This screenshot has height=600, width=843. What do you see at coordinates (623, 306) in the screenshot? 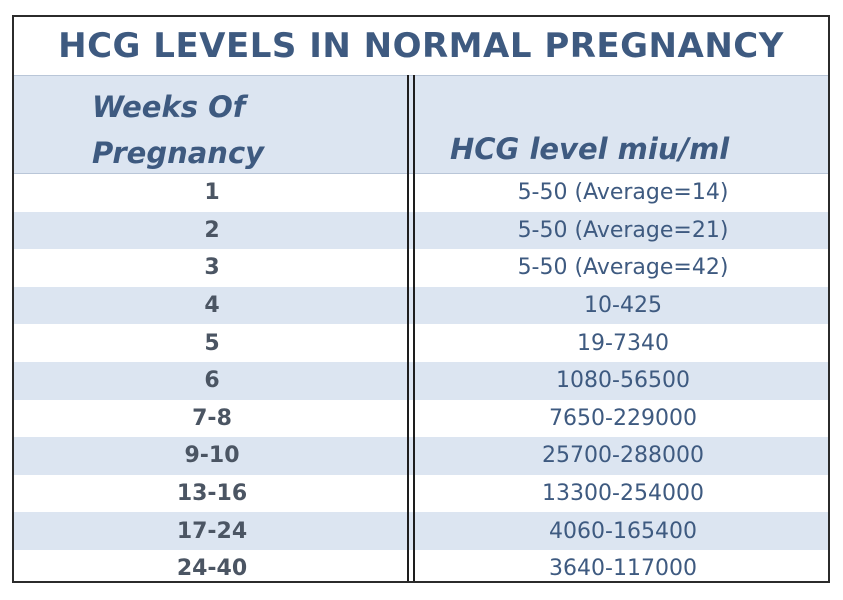
I see `cell-hcg-level: 10-425` at bounding box center [623, 306].